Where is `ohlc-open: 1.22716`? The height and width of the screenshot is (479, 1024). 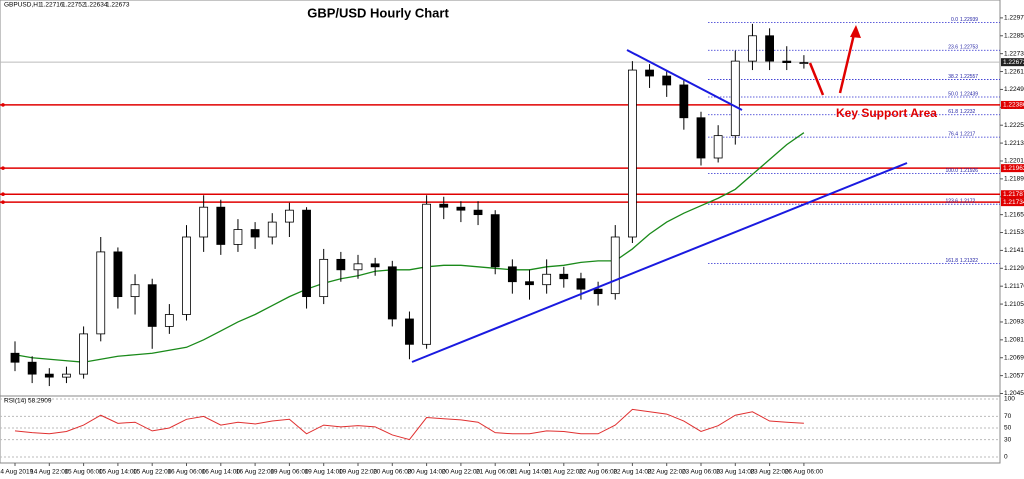 ohlc-open: 1.22716 is located at coordinates (52, 5).